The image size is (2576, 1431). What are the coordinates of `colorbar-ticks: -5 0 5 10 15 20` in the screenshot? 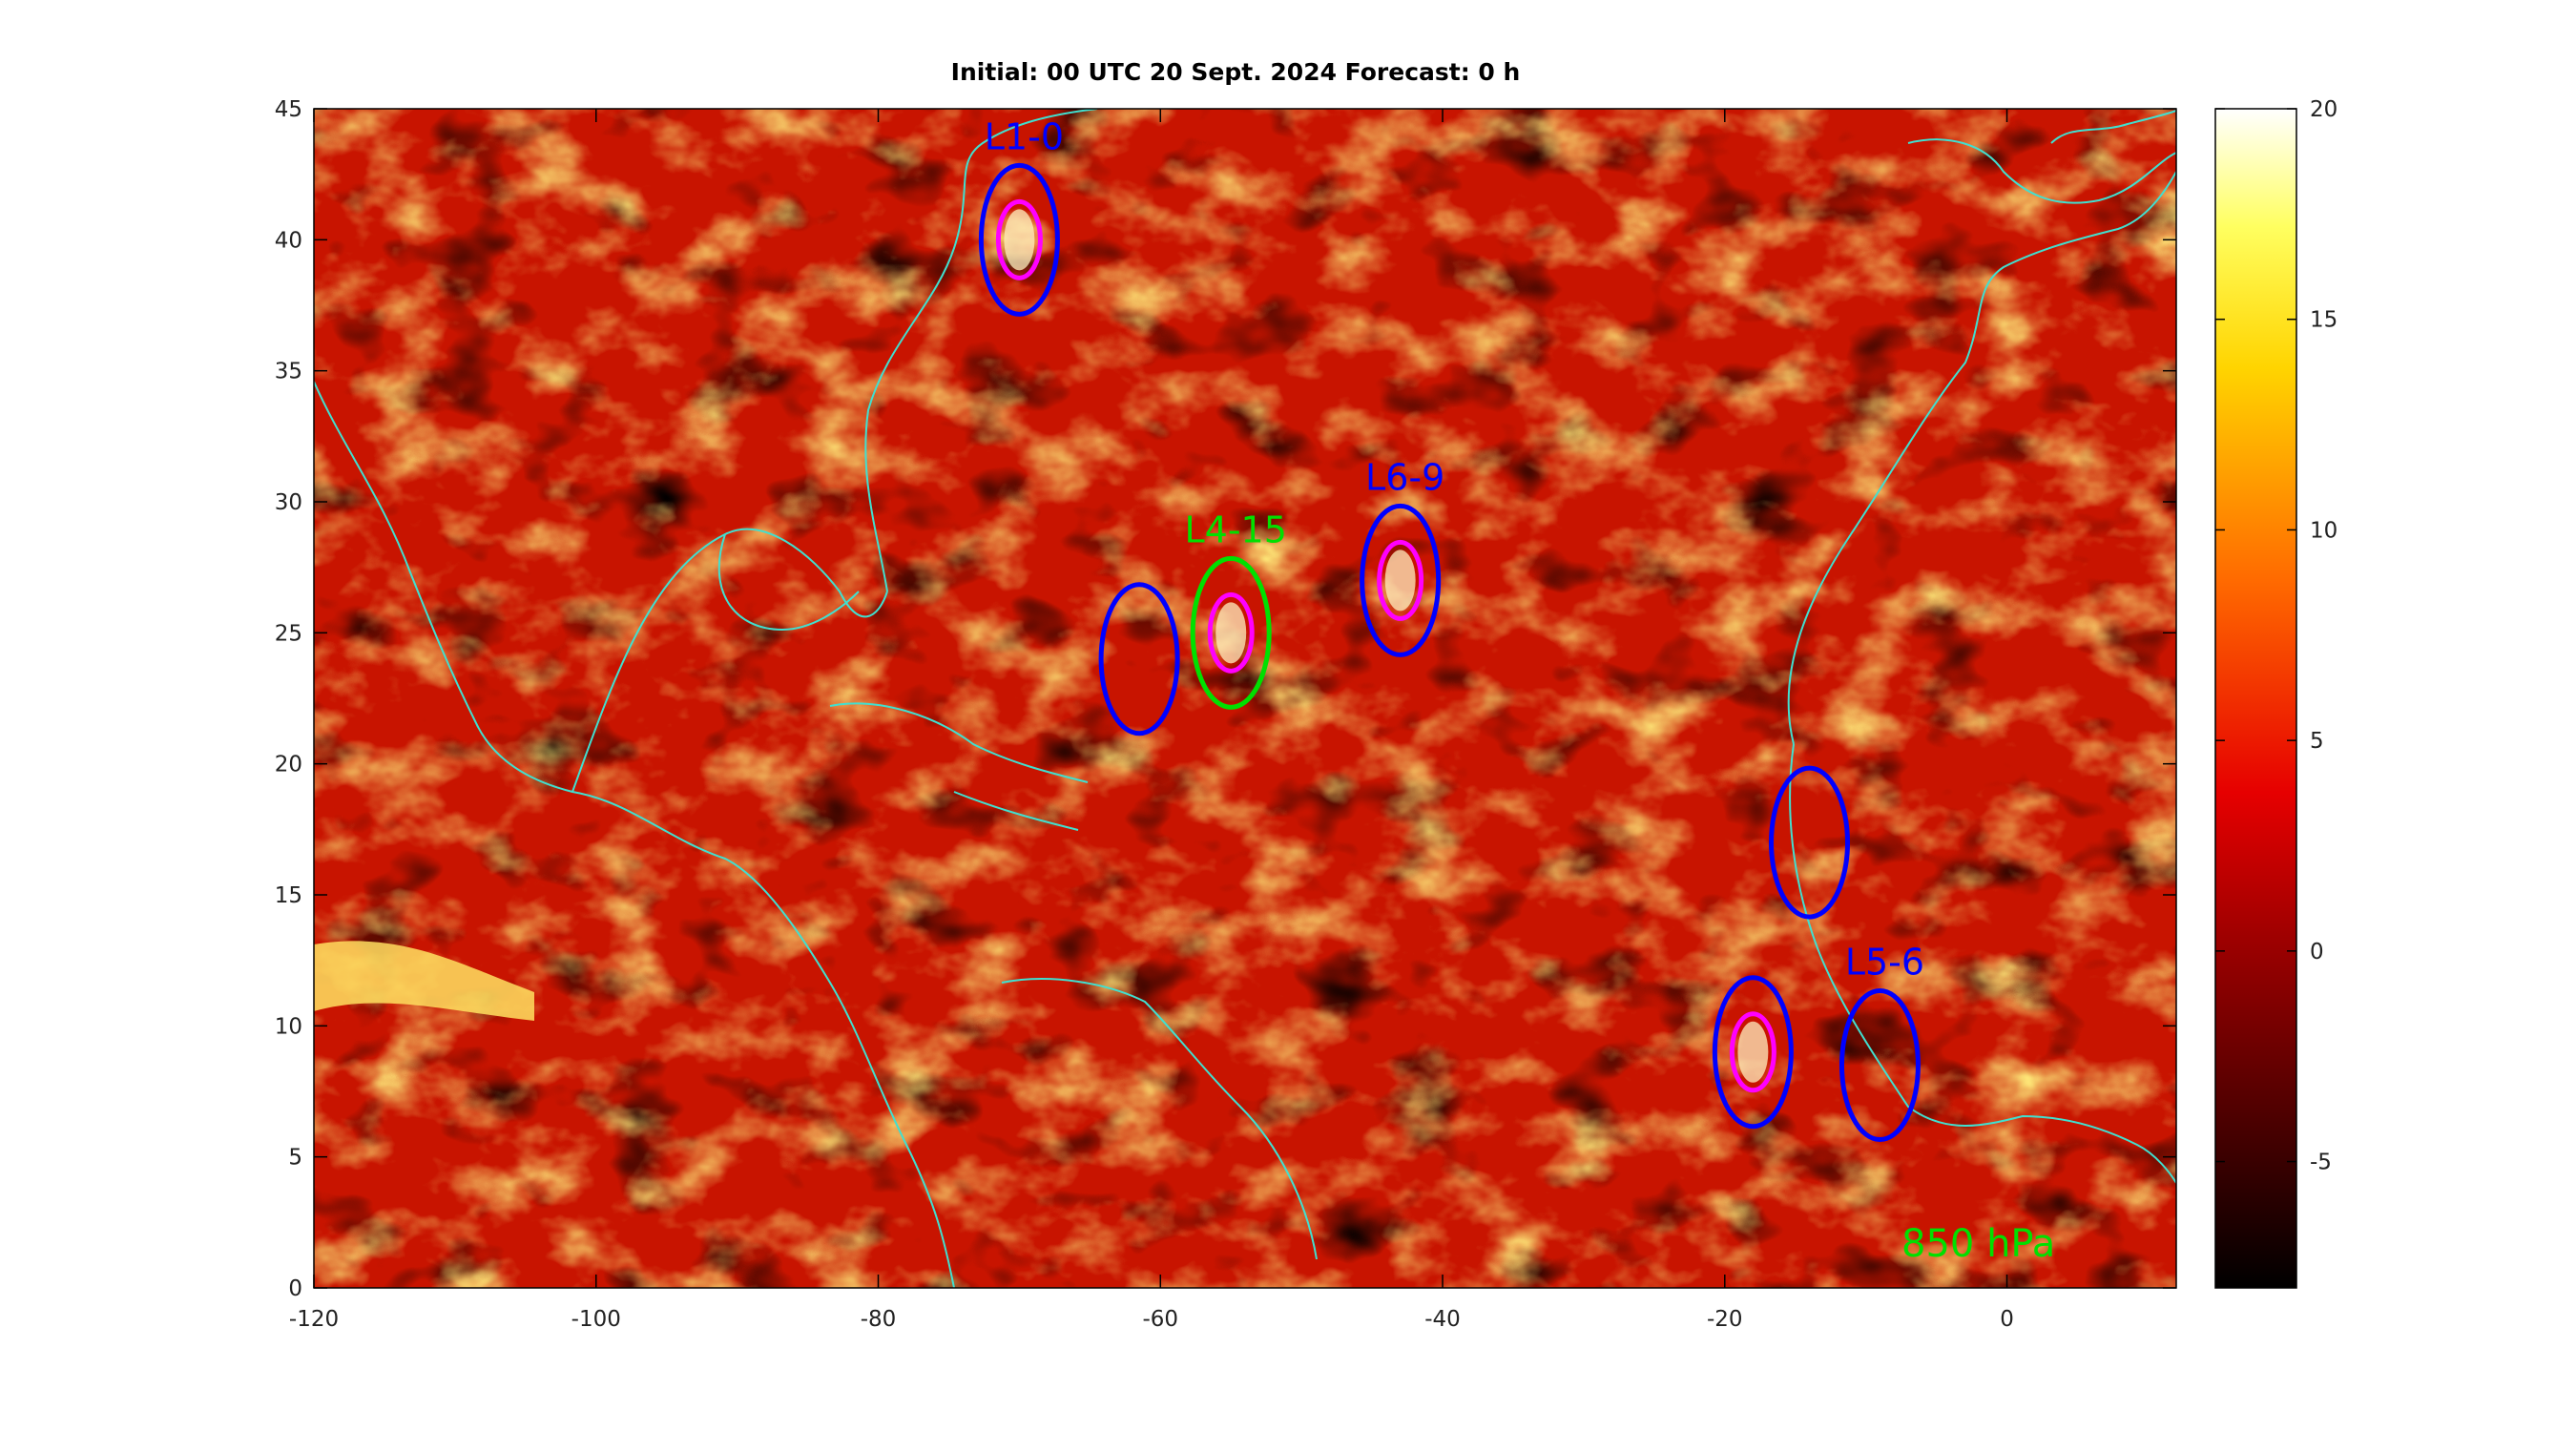 It's located at (2276, 636).